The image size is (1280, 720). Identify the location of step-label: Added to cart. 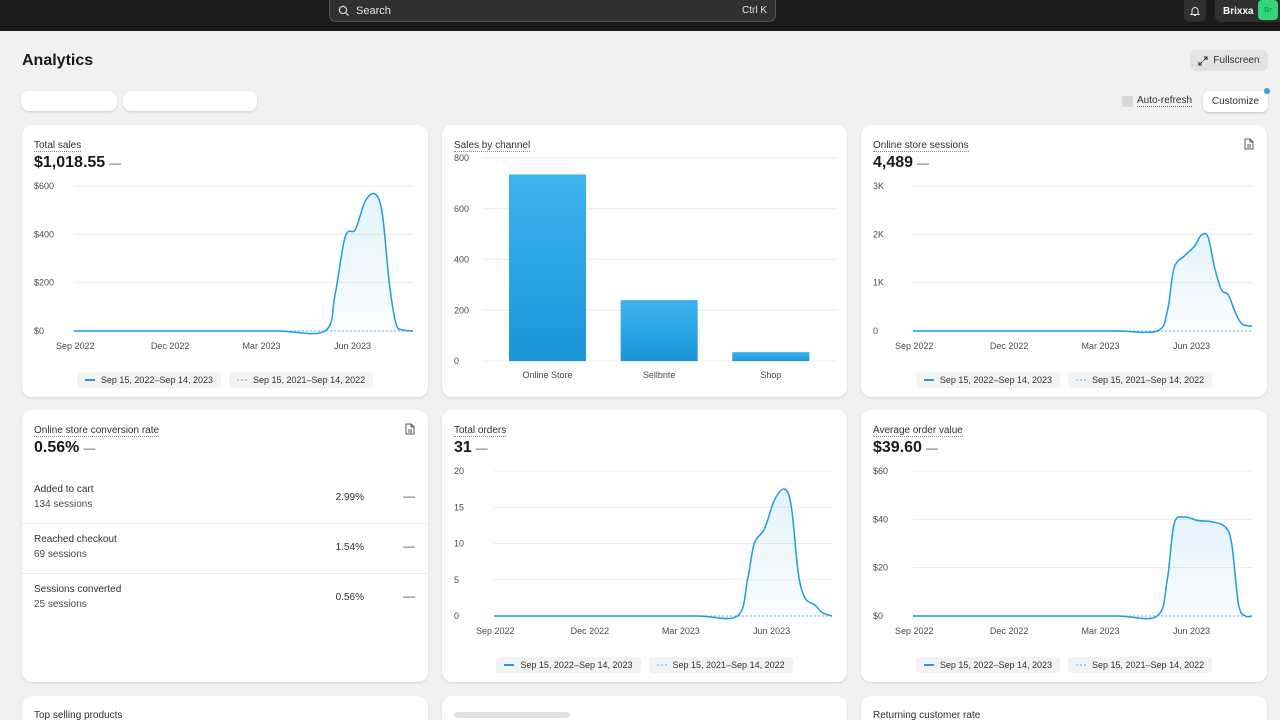
(64, 489).